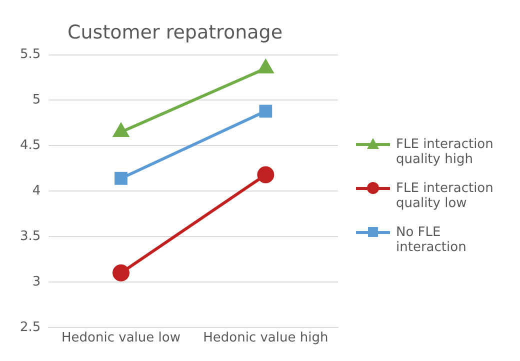 The image size is (520, 361). What do you see at coordinates (30, 236) in the screenshot?
I see `y-tick-label: 3.5` at bounding box center [30, 236].